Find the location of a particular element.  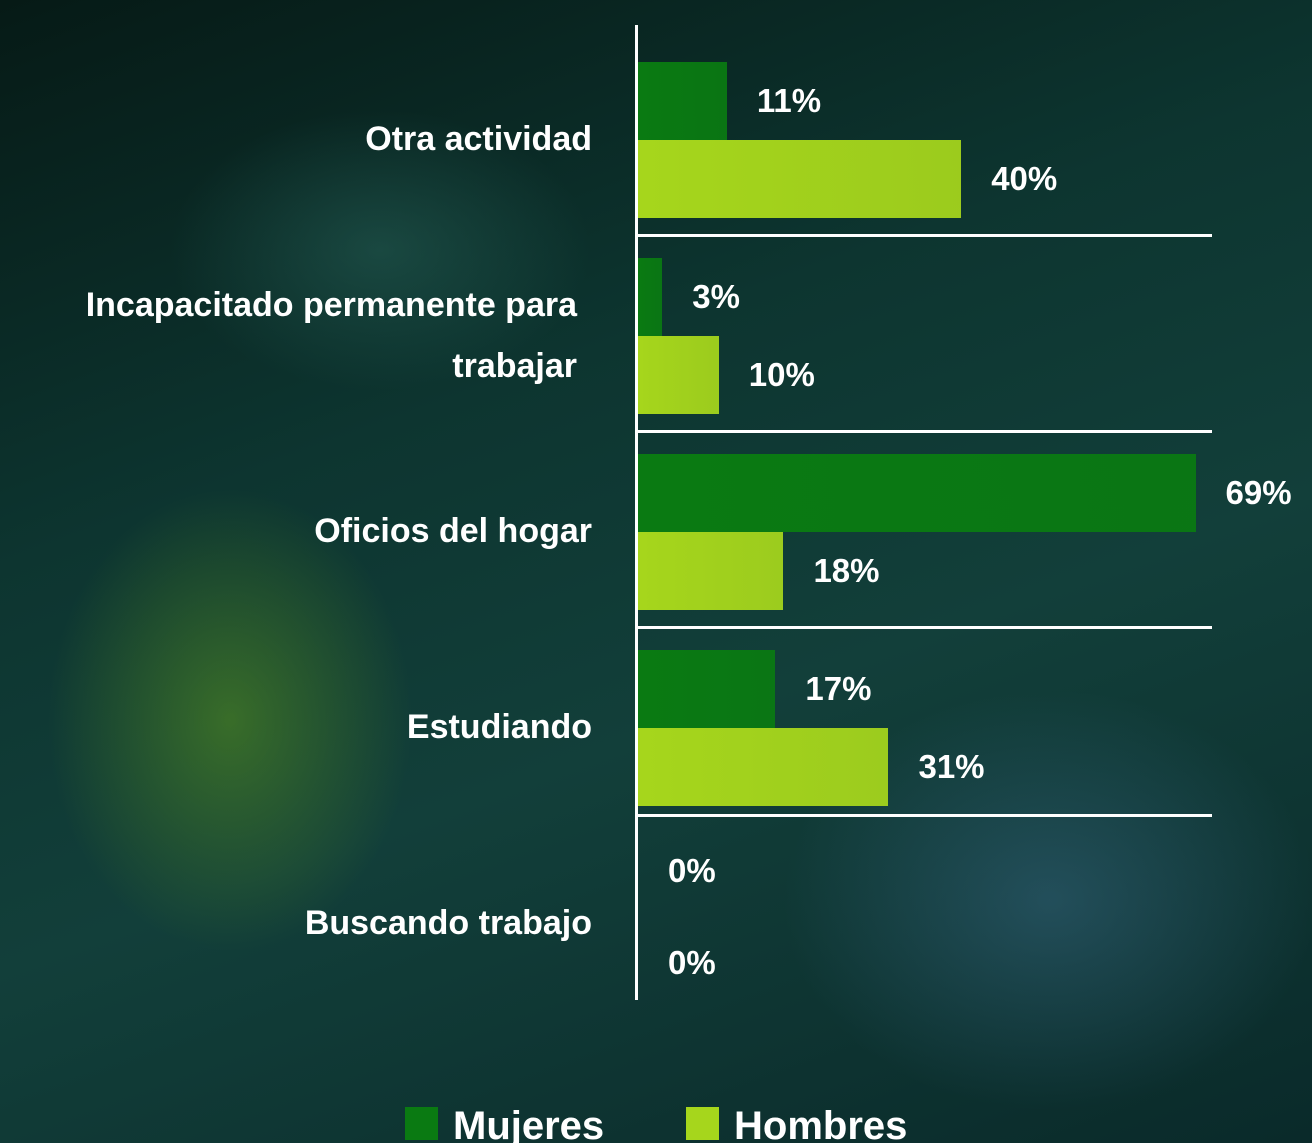

value-label: 69% is located at coordinates (1258, 492).